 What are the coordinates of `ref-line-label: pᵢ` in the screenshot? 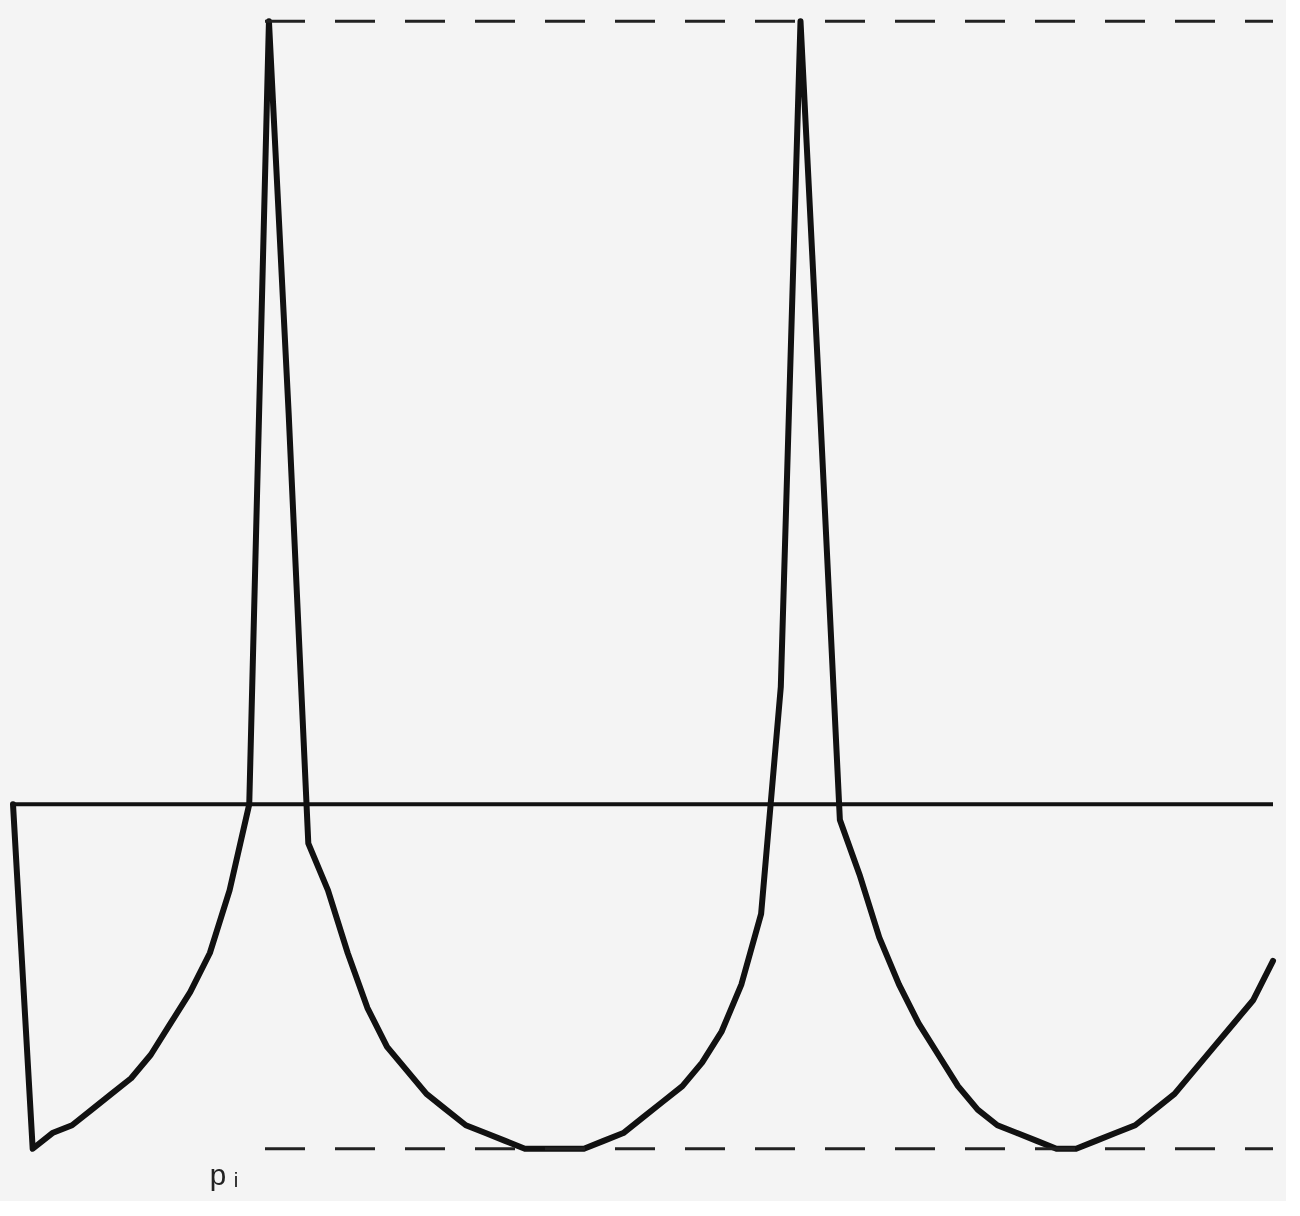 It's located at (226, 1176).